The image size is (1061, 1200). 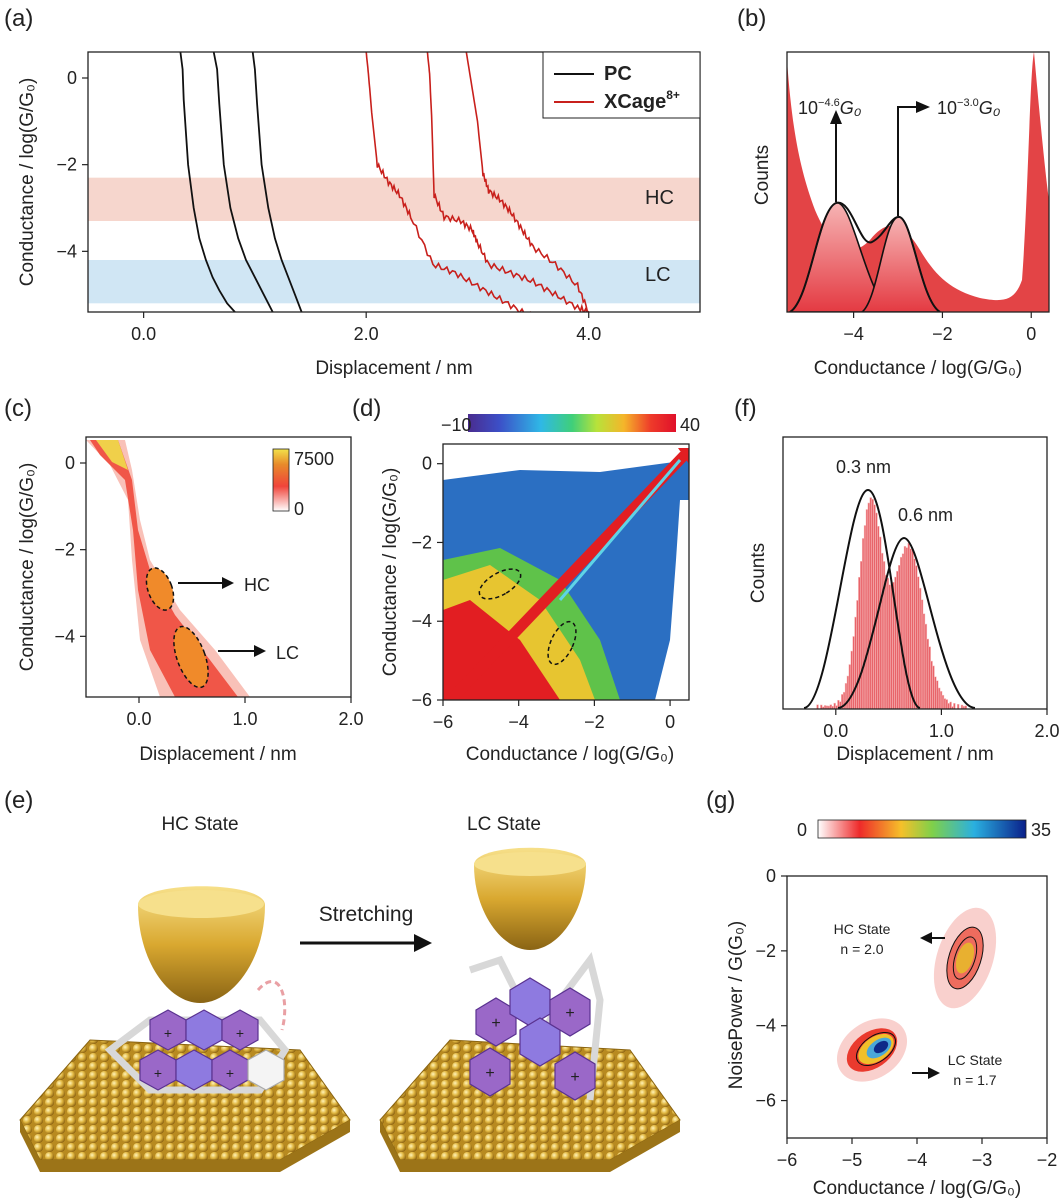 What do you see at coordinates (530, 1105) in the screenshot?
I see `gold-substrate-right` at bounding box center [530, 1105].